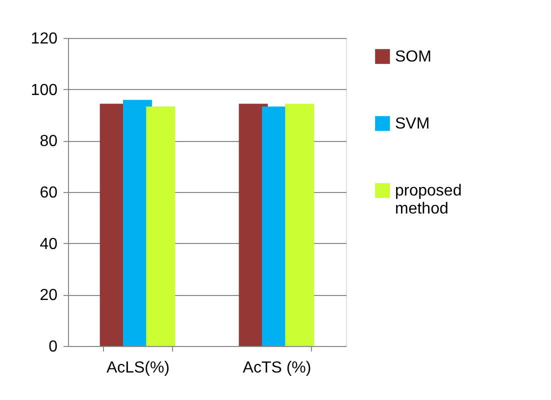  Describe the element at coordinates (49, 193) in the screenshot. I see `y-tick-label: 60` at that location.